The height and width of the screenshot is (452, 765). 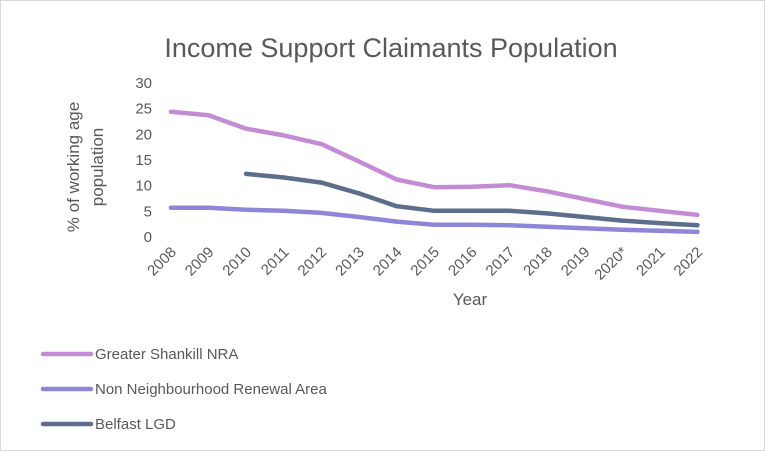 I want to click on y-axis-title: % of working age population, so click(x=85, y=167).